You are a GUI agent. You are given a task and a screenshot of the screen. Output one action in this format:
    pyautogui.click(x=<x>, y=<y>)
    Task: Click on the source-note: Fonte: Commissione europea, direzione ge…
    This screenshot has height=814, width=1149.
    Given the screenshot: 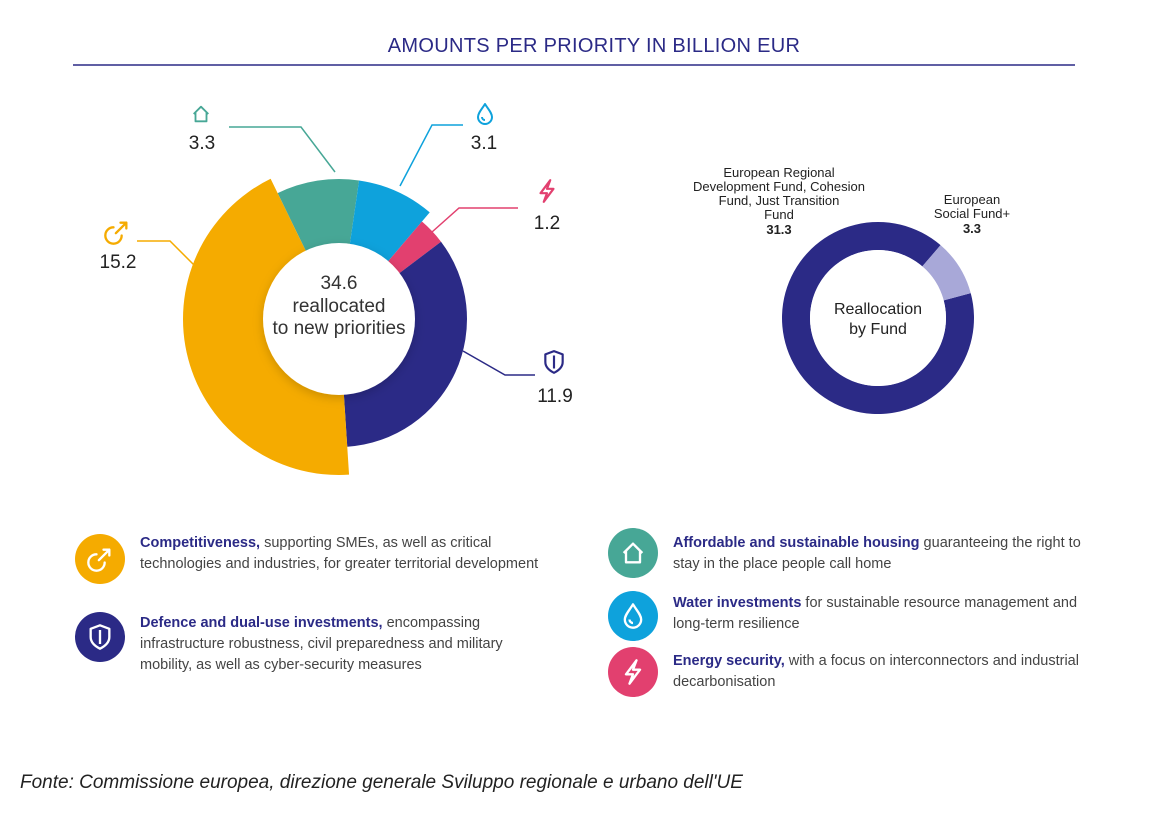 What is the action you would take?
    pyautogui.click(x=381, y=782)
    